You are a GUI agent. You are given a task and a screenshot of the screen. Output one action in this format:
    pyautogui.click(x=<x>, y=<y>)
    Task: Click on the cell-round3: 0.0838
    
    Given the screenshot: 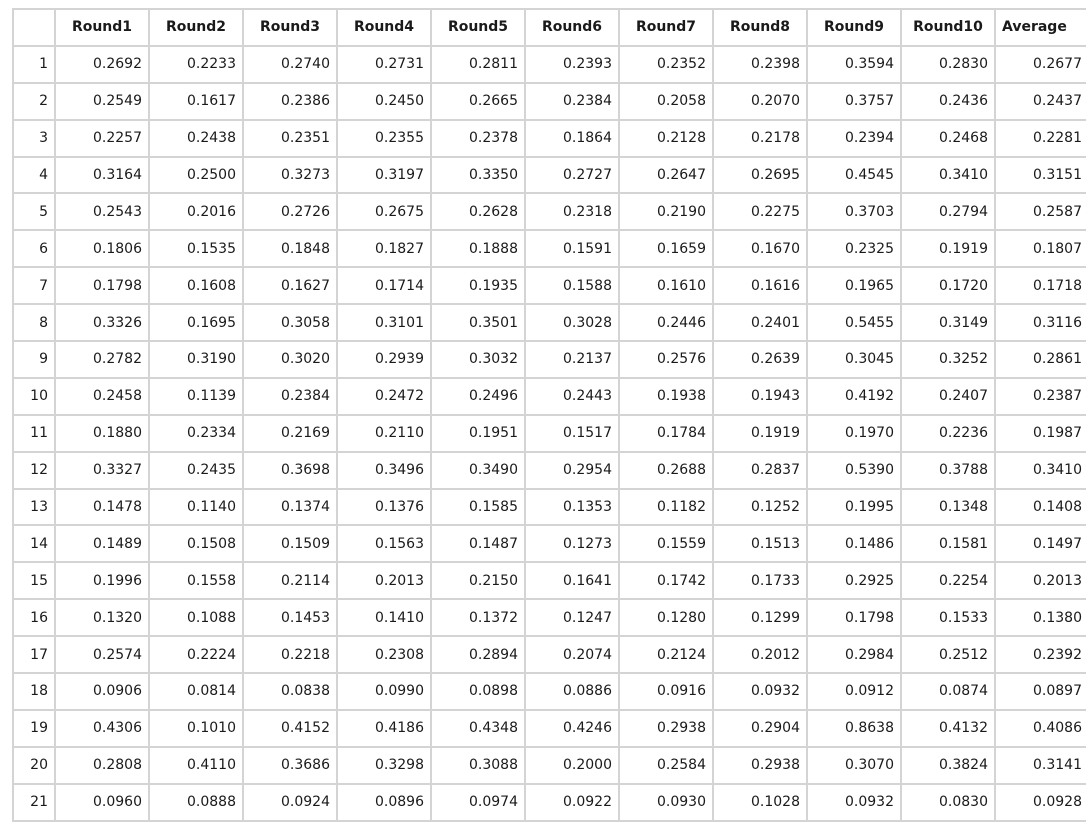 What is the action you would take?
    pyautogui.click(x=290, y=691)
    